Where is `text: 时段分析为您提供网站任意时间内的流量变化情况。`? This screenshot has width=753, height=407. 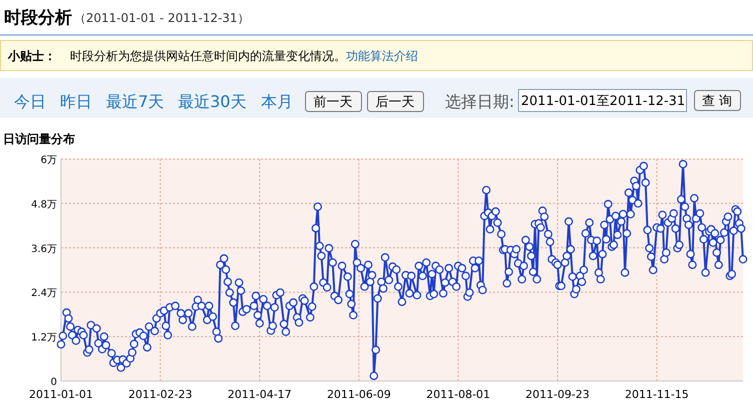
text: 时段分析为您提供网站任意时间内的流量变化情况。 is located at coordinates (208, 56).